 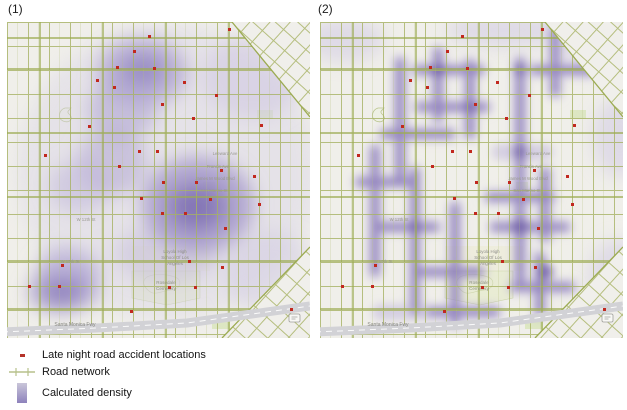 I want to click on density-swatch-icon, so click(x=22, y=393).